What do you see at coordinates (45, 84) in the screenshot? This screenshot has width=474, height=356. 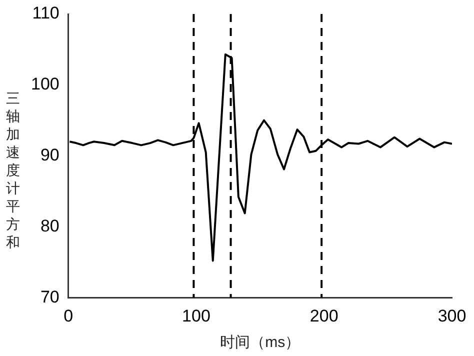 I see `y-tick-label: 100` at bounding box center [45, 84].